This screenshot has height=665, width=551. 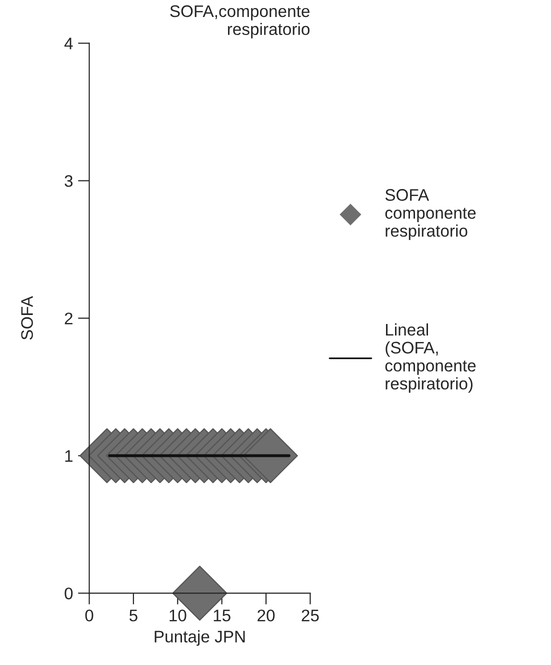 I want to click on y-tick-label: 0, so click(x=68, y=594).